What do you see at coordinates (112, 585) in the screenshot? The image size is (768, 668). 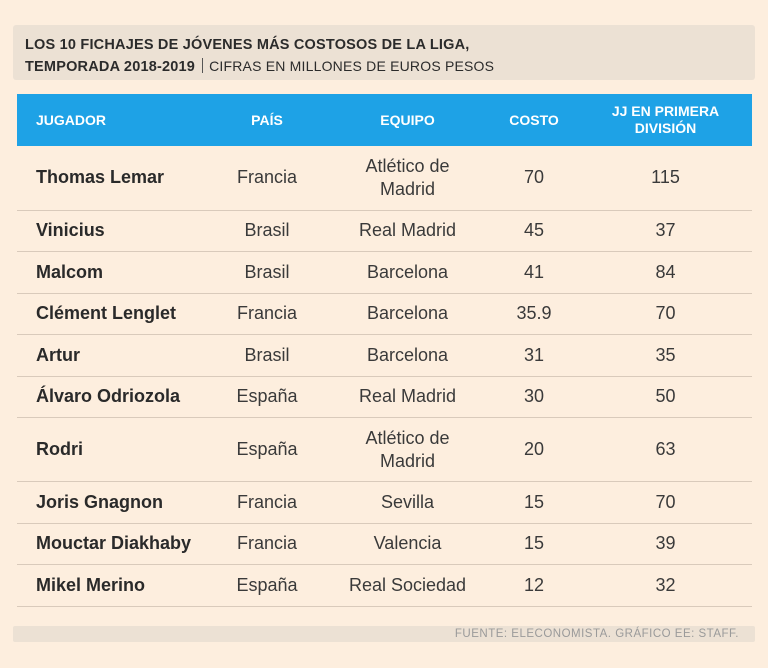 I see `cell-player: Mikel Merino` at bounding box center [112, 585].